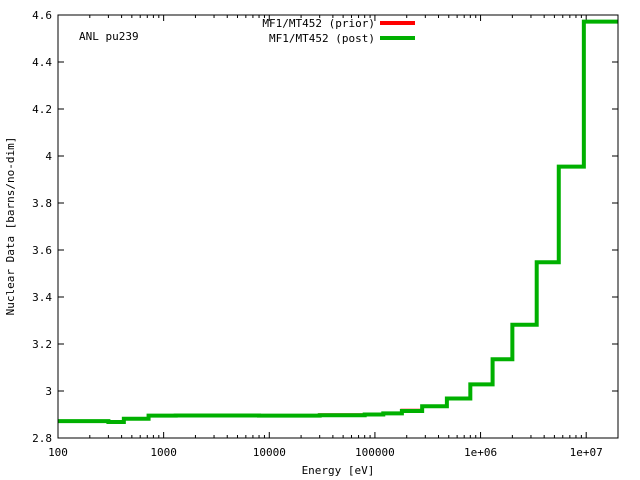 Image resolution: width=640 pixels, height=480 pixels. I want to click on legend: MF1/MT452 (prior) MF1/MT452 (post), so click(338, 31).